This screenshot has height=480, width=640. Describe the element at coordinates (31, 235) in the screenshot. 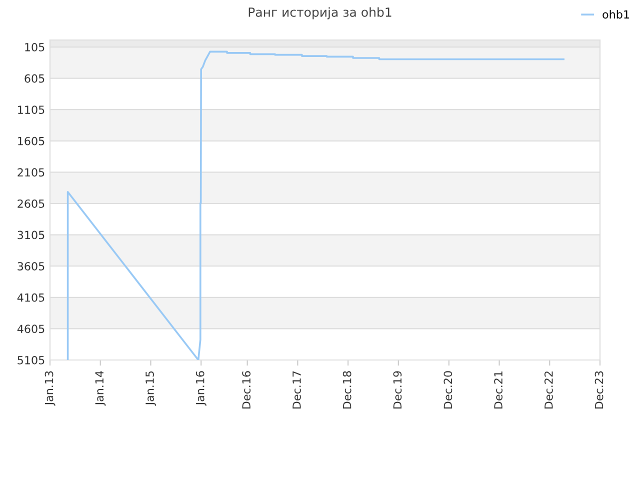

I see `y-tick-label: 3105` at that location.